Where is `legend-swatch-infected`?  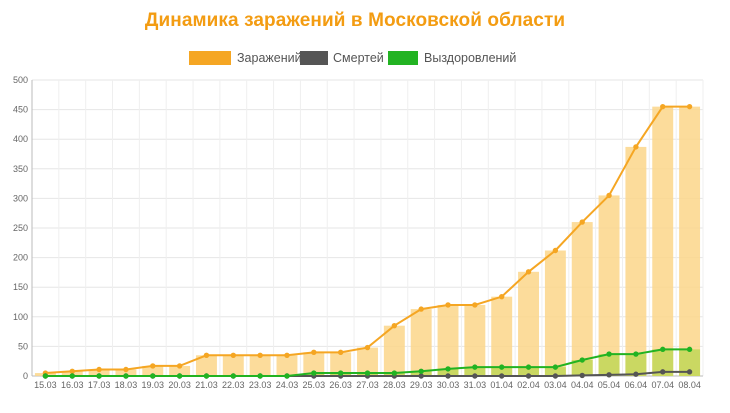 legend-swatch-infected is located at coordinates (210, 58).